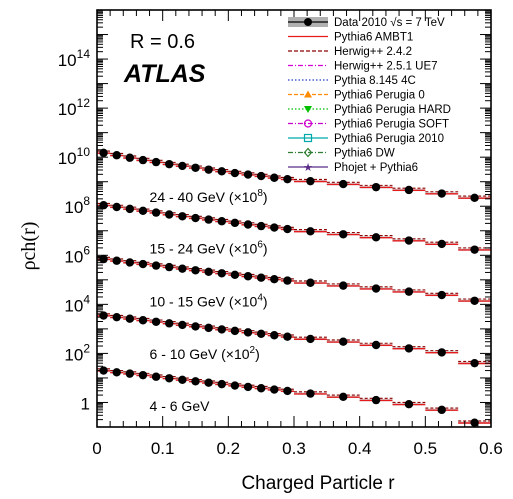 The height and width of the screenshot is (499, 513). What do you see at coordinates (426, 448) in the screenshot?
I see `x-tick-label: 0.5` at bounding box center [426, 448].